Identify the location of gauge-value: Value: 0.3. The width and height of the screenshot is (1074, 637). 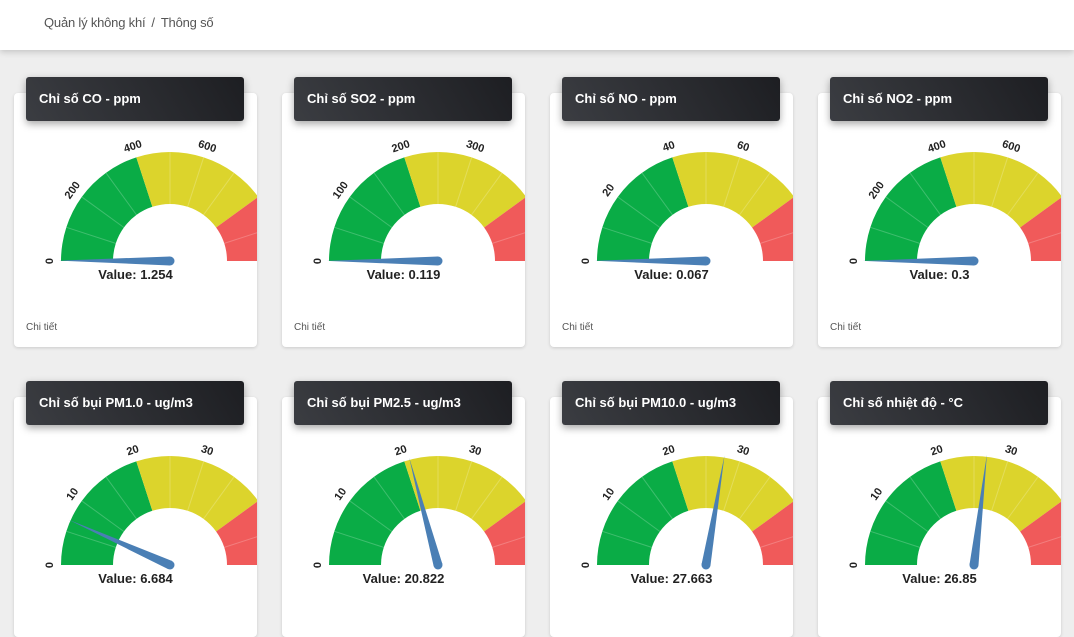
(939, 274).